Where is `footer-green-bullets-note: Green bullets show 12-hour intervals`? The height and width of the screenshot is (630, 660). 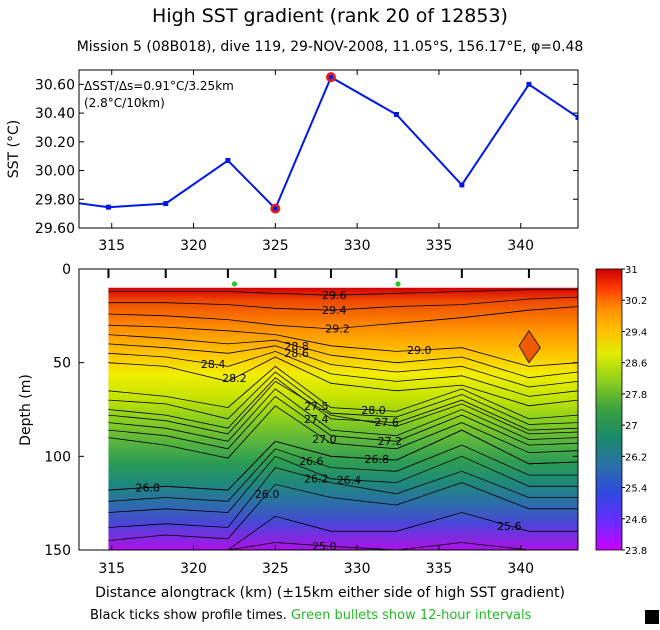 footer-green-bullets-note: Green bullets show 12-hour intervals is located at coordinates (411, 615).